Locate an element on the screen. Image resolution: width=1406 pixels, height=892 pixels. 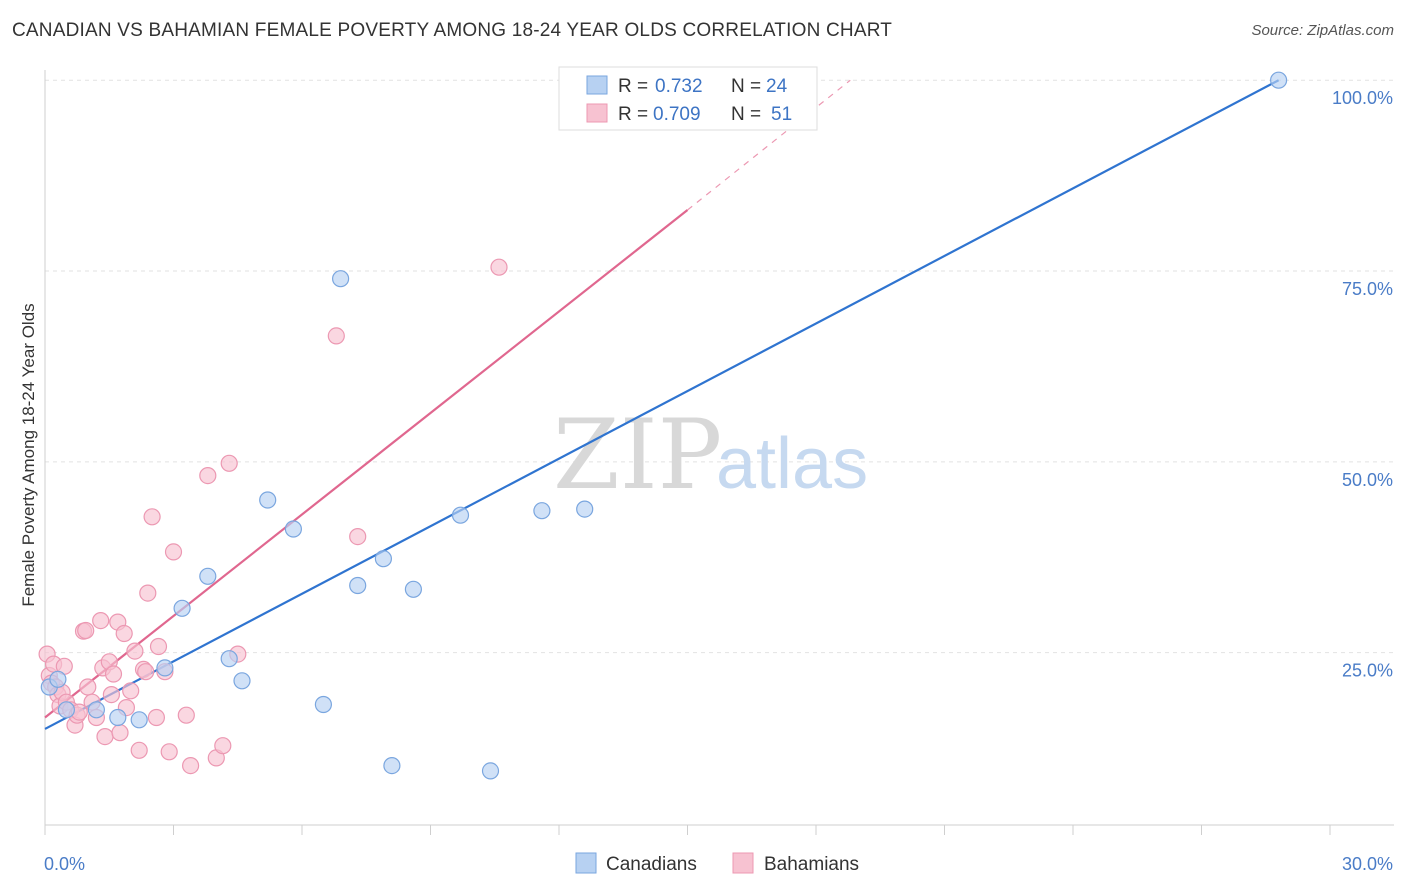
series-legend: Canadians Bahamians is located at coordinates (717, 863).